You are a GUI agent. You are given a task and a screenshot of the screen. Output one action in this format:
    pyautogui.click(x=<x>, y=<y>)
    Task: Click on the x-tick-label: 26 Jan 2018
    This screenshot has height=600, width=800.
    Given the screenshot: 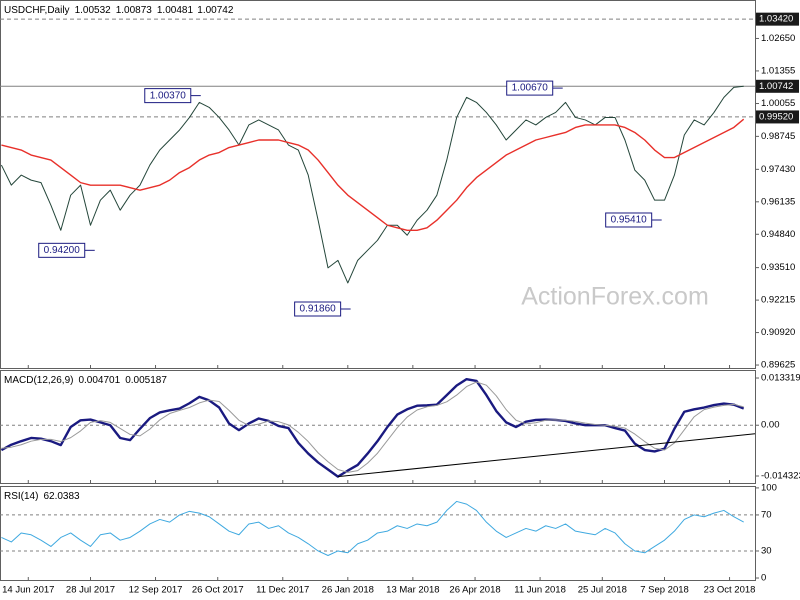 What is the action you would take?
    pyautogui.click(x=348, y=590)
    